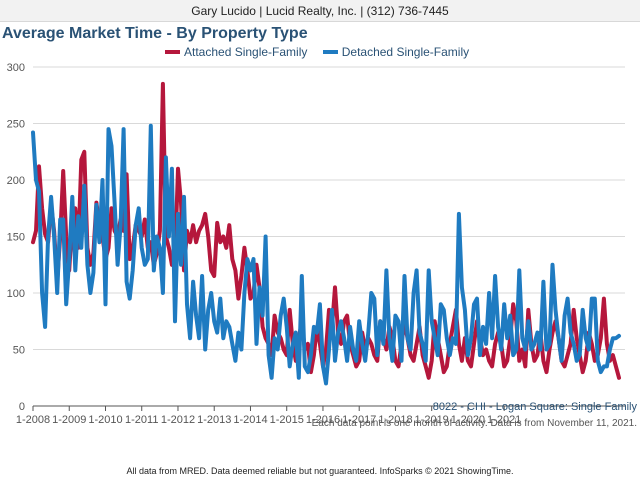 The width and height of the screenshot is (640, 480). I want to click on x-tick-label: 1-2016, so click(323, 420).